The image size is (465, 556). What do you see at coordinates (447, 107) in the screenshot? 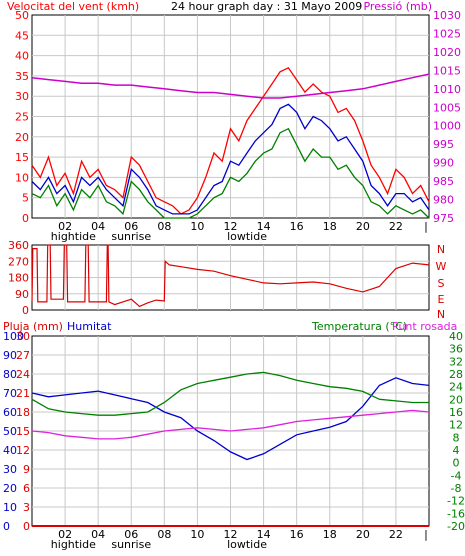
I see `pressure-tick-1005: 1005` at bounding box center [447, 107].